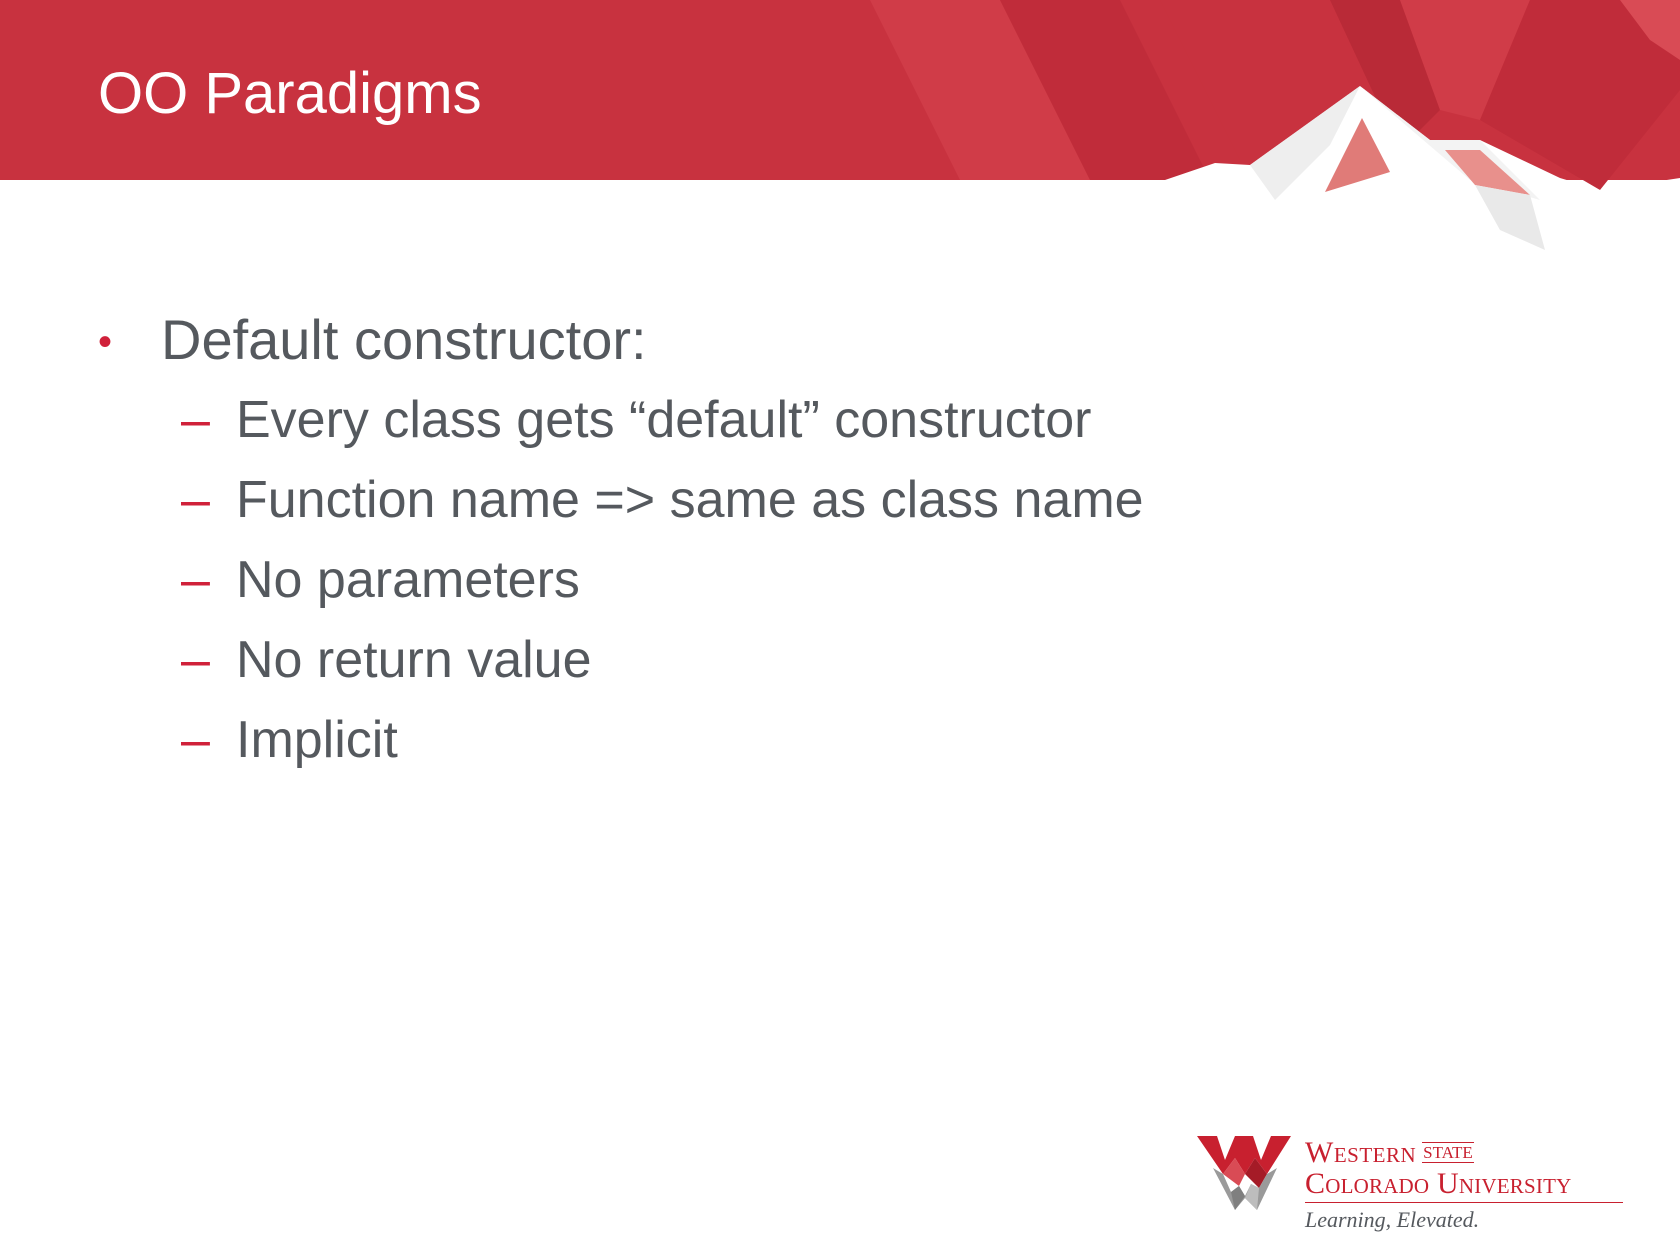 Image resolution: width=1680 pixels, height=1260 pixels. Describe the element at coordinates (408, 580) in the screenshot. I see `sub-bullet-text: No parameters` at that location.